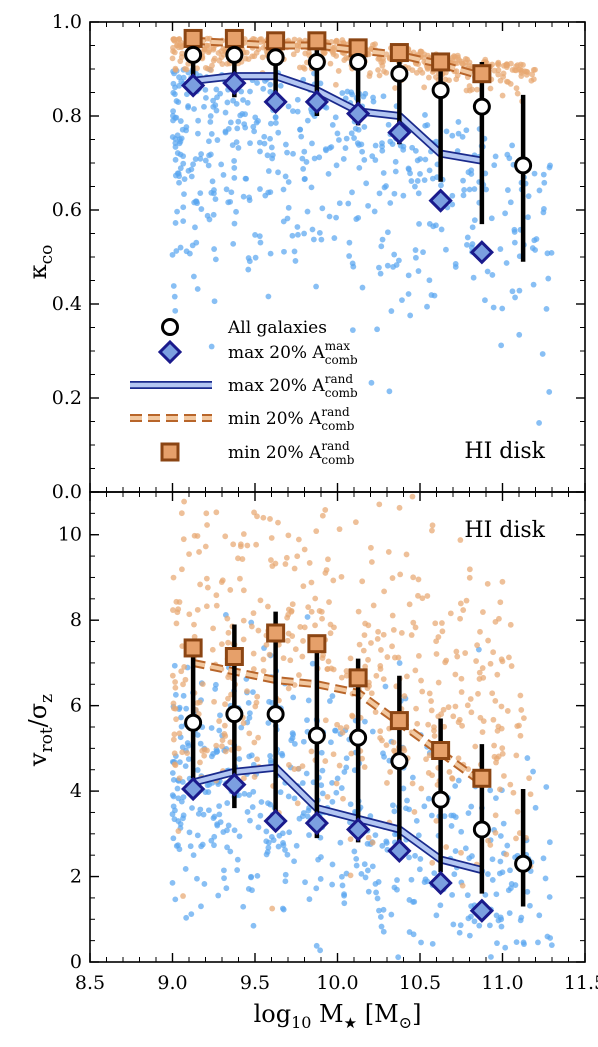  I want to click on all-galaxies-marker, so click(275, 57).